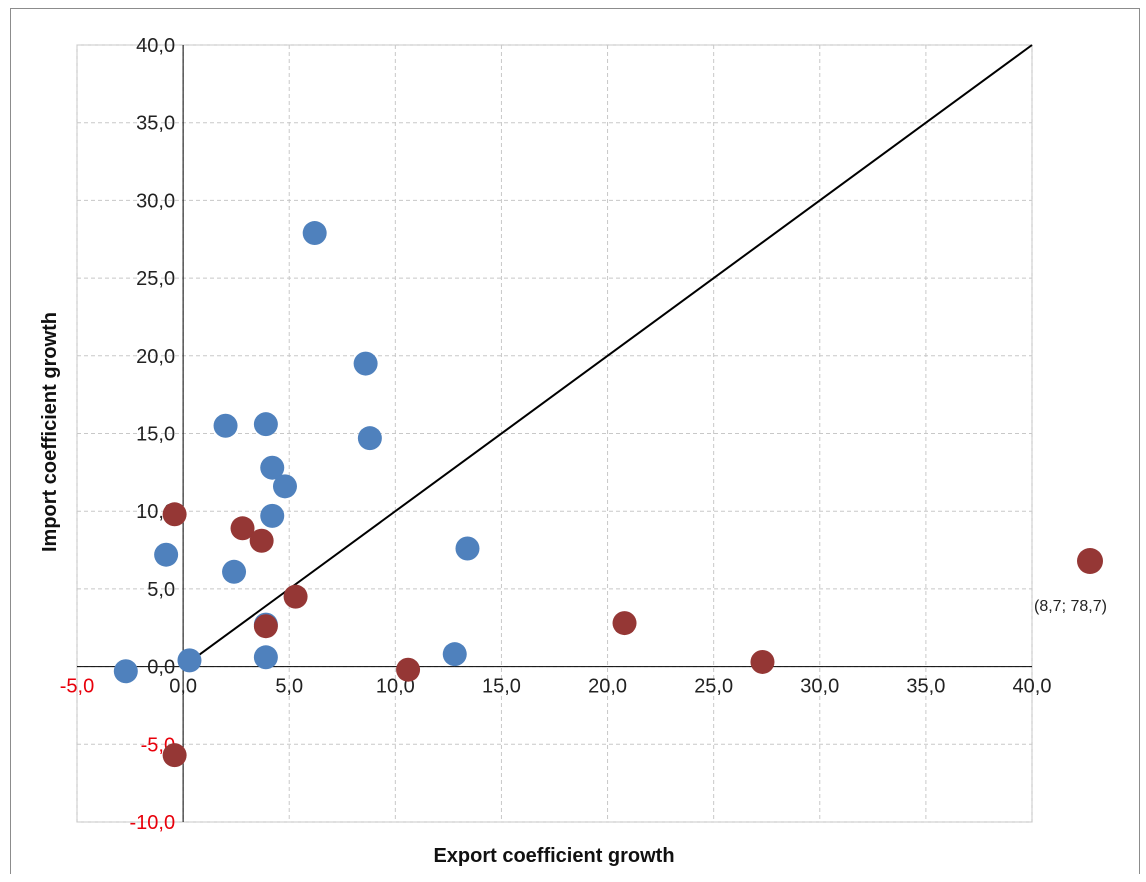 This screenshot has height=882, width=1146. I want to click on x-tick-label: 20,0, so click(607, 687).